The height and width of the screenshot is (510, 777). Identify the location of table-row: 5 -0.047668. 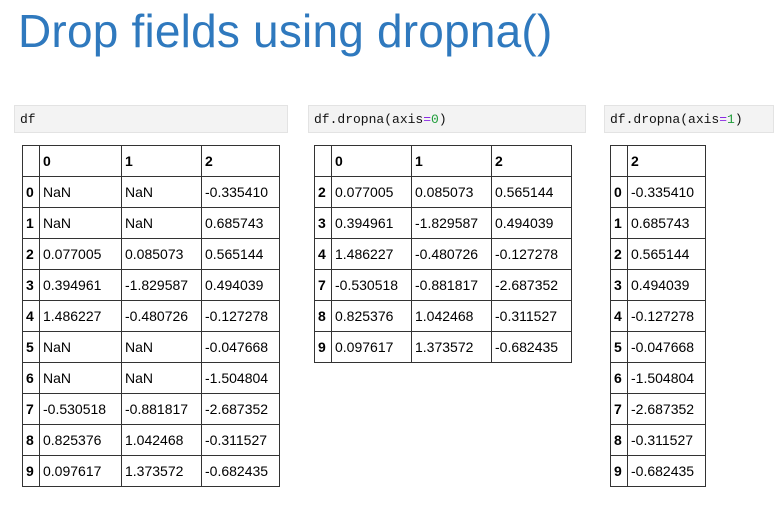
(658, 347).